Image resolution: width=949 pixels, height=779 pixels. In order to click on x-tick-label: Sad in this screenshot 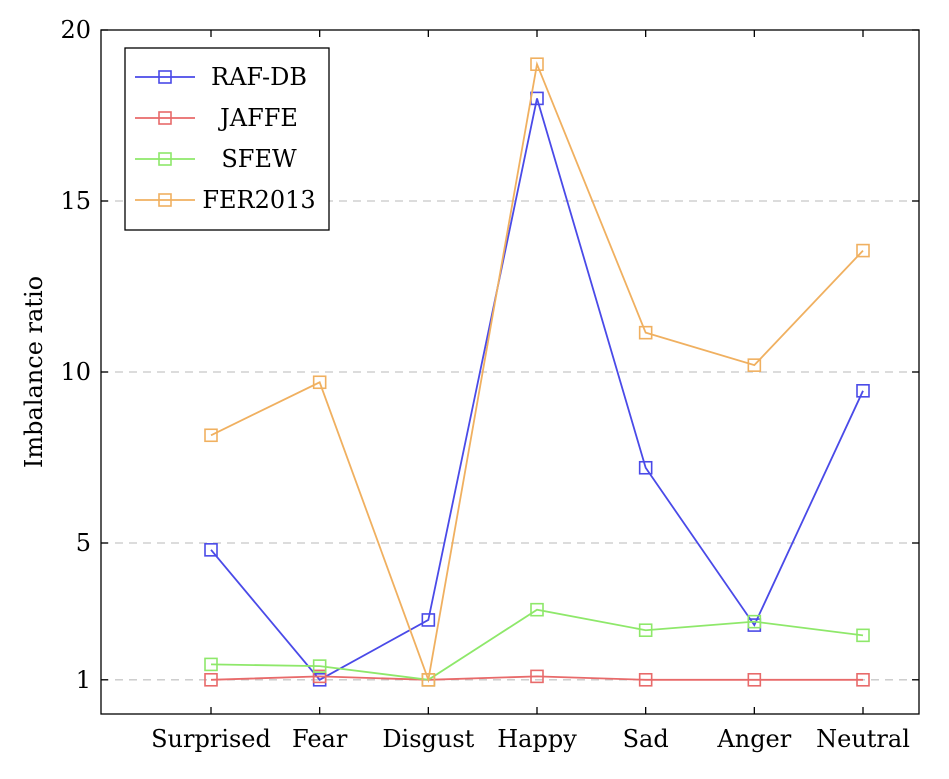, I will do `click(646, 739)`.